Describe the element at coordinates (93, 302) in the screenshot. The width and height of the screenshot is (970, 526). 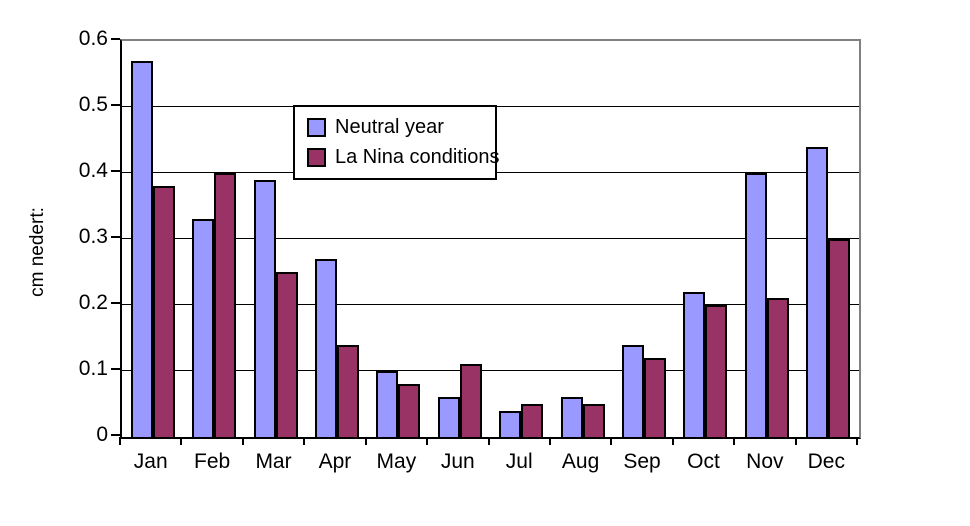
I see `y-tick-label: 0.2` at that location.